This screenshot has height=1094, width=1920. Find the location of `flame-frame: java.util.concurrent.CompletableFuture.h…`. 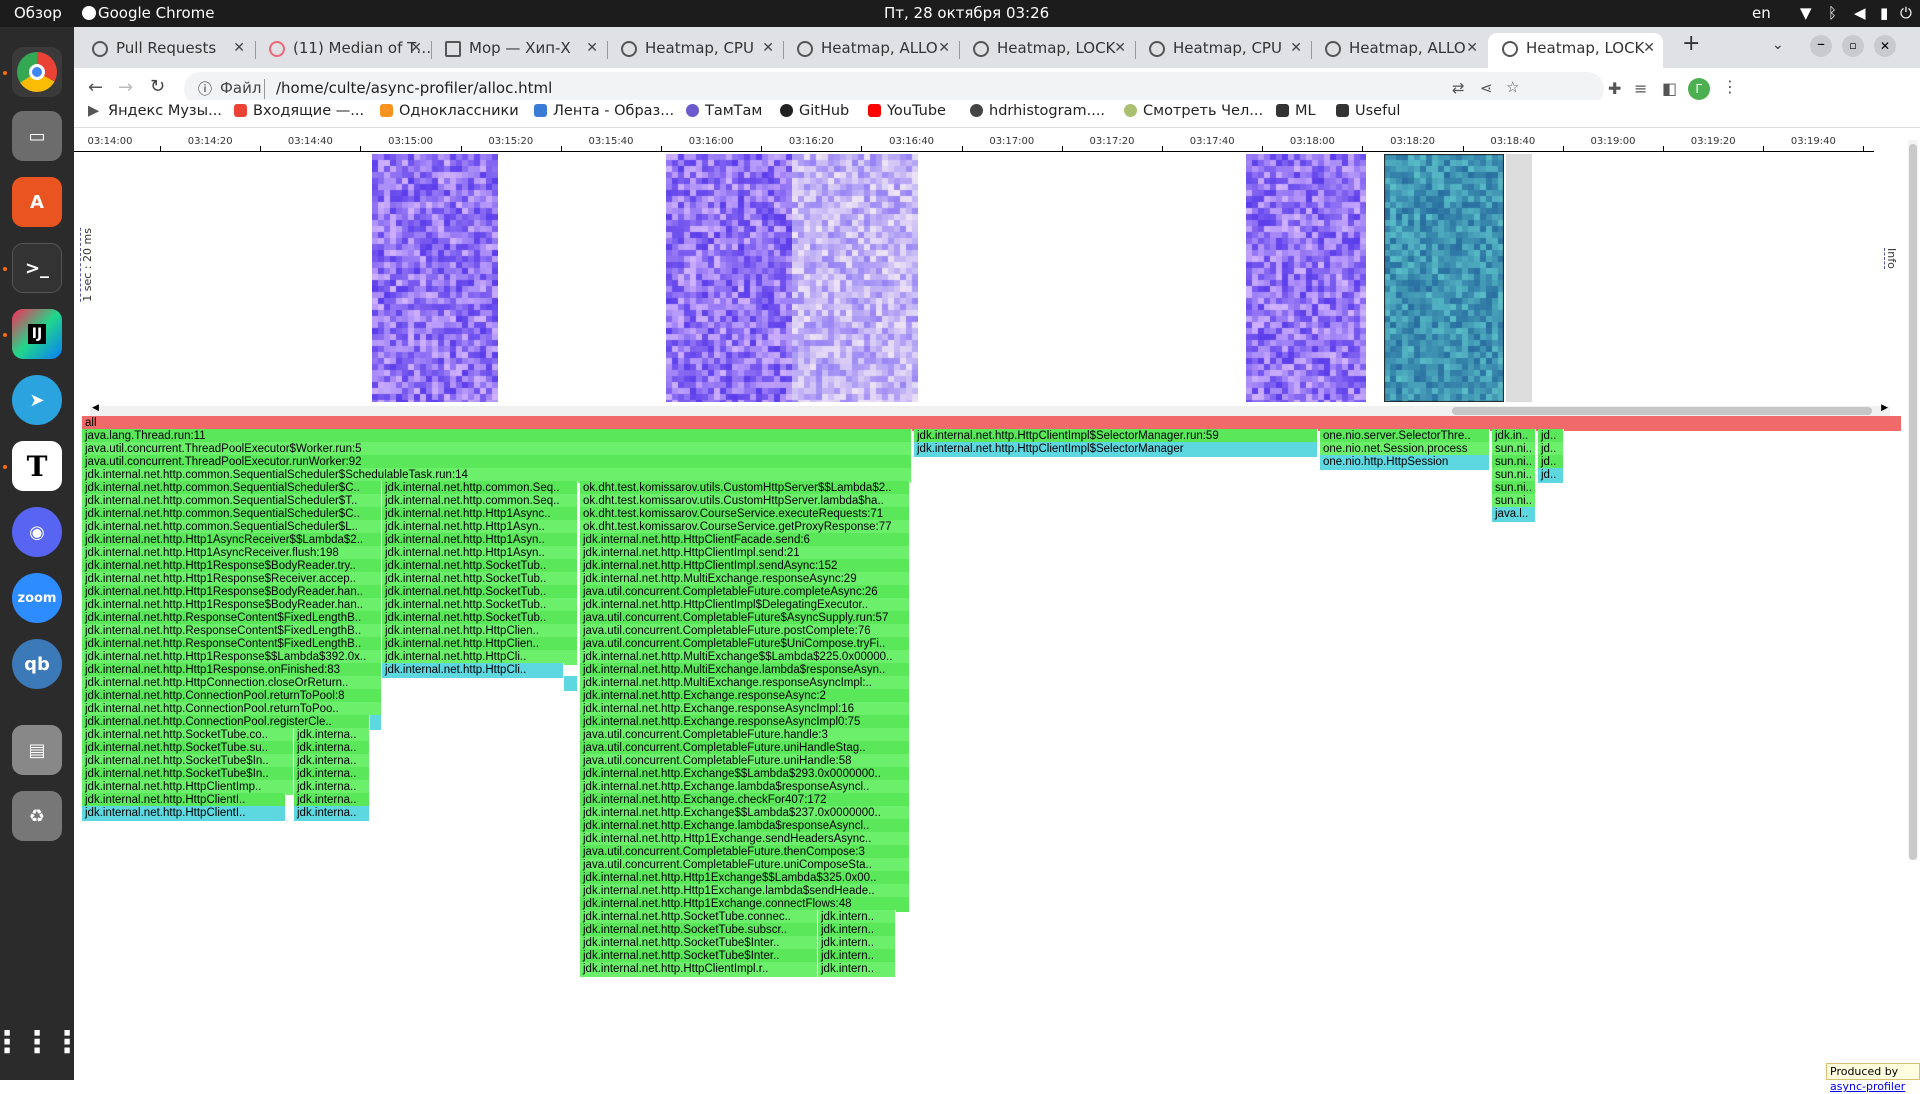

flame-frame: java.util.concurrent.CompletableFuture.h… is located at coordinates (745, 735).